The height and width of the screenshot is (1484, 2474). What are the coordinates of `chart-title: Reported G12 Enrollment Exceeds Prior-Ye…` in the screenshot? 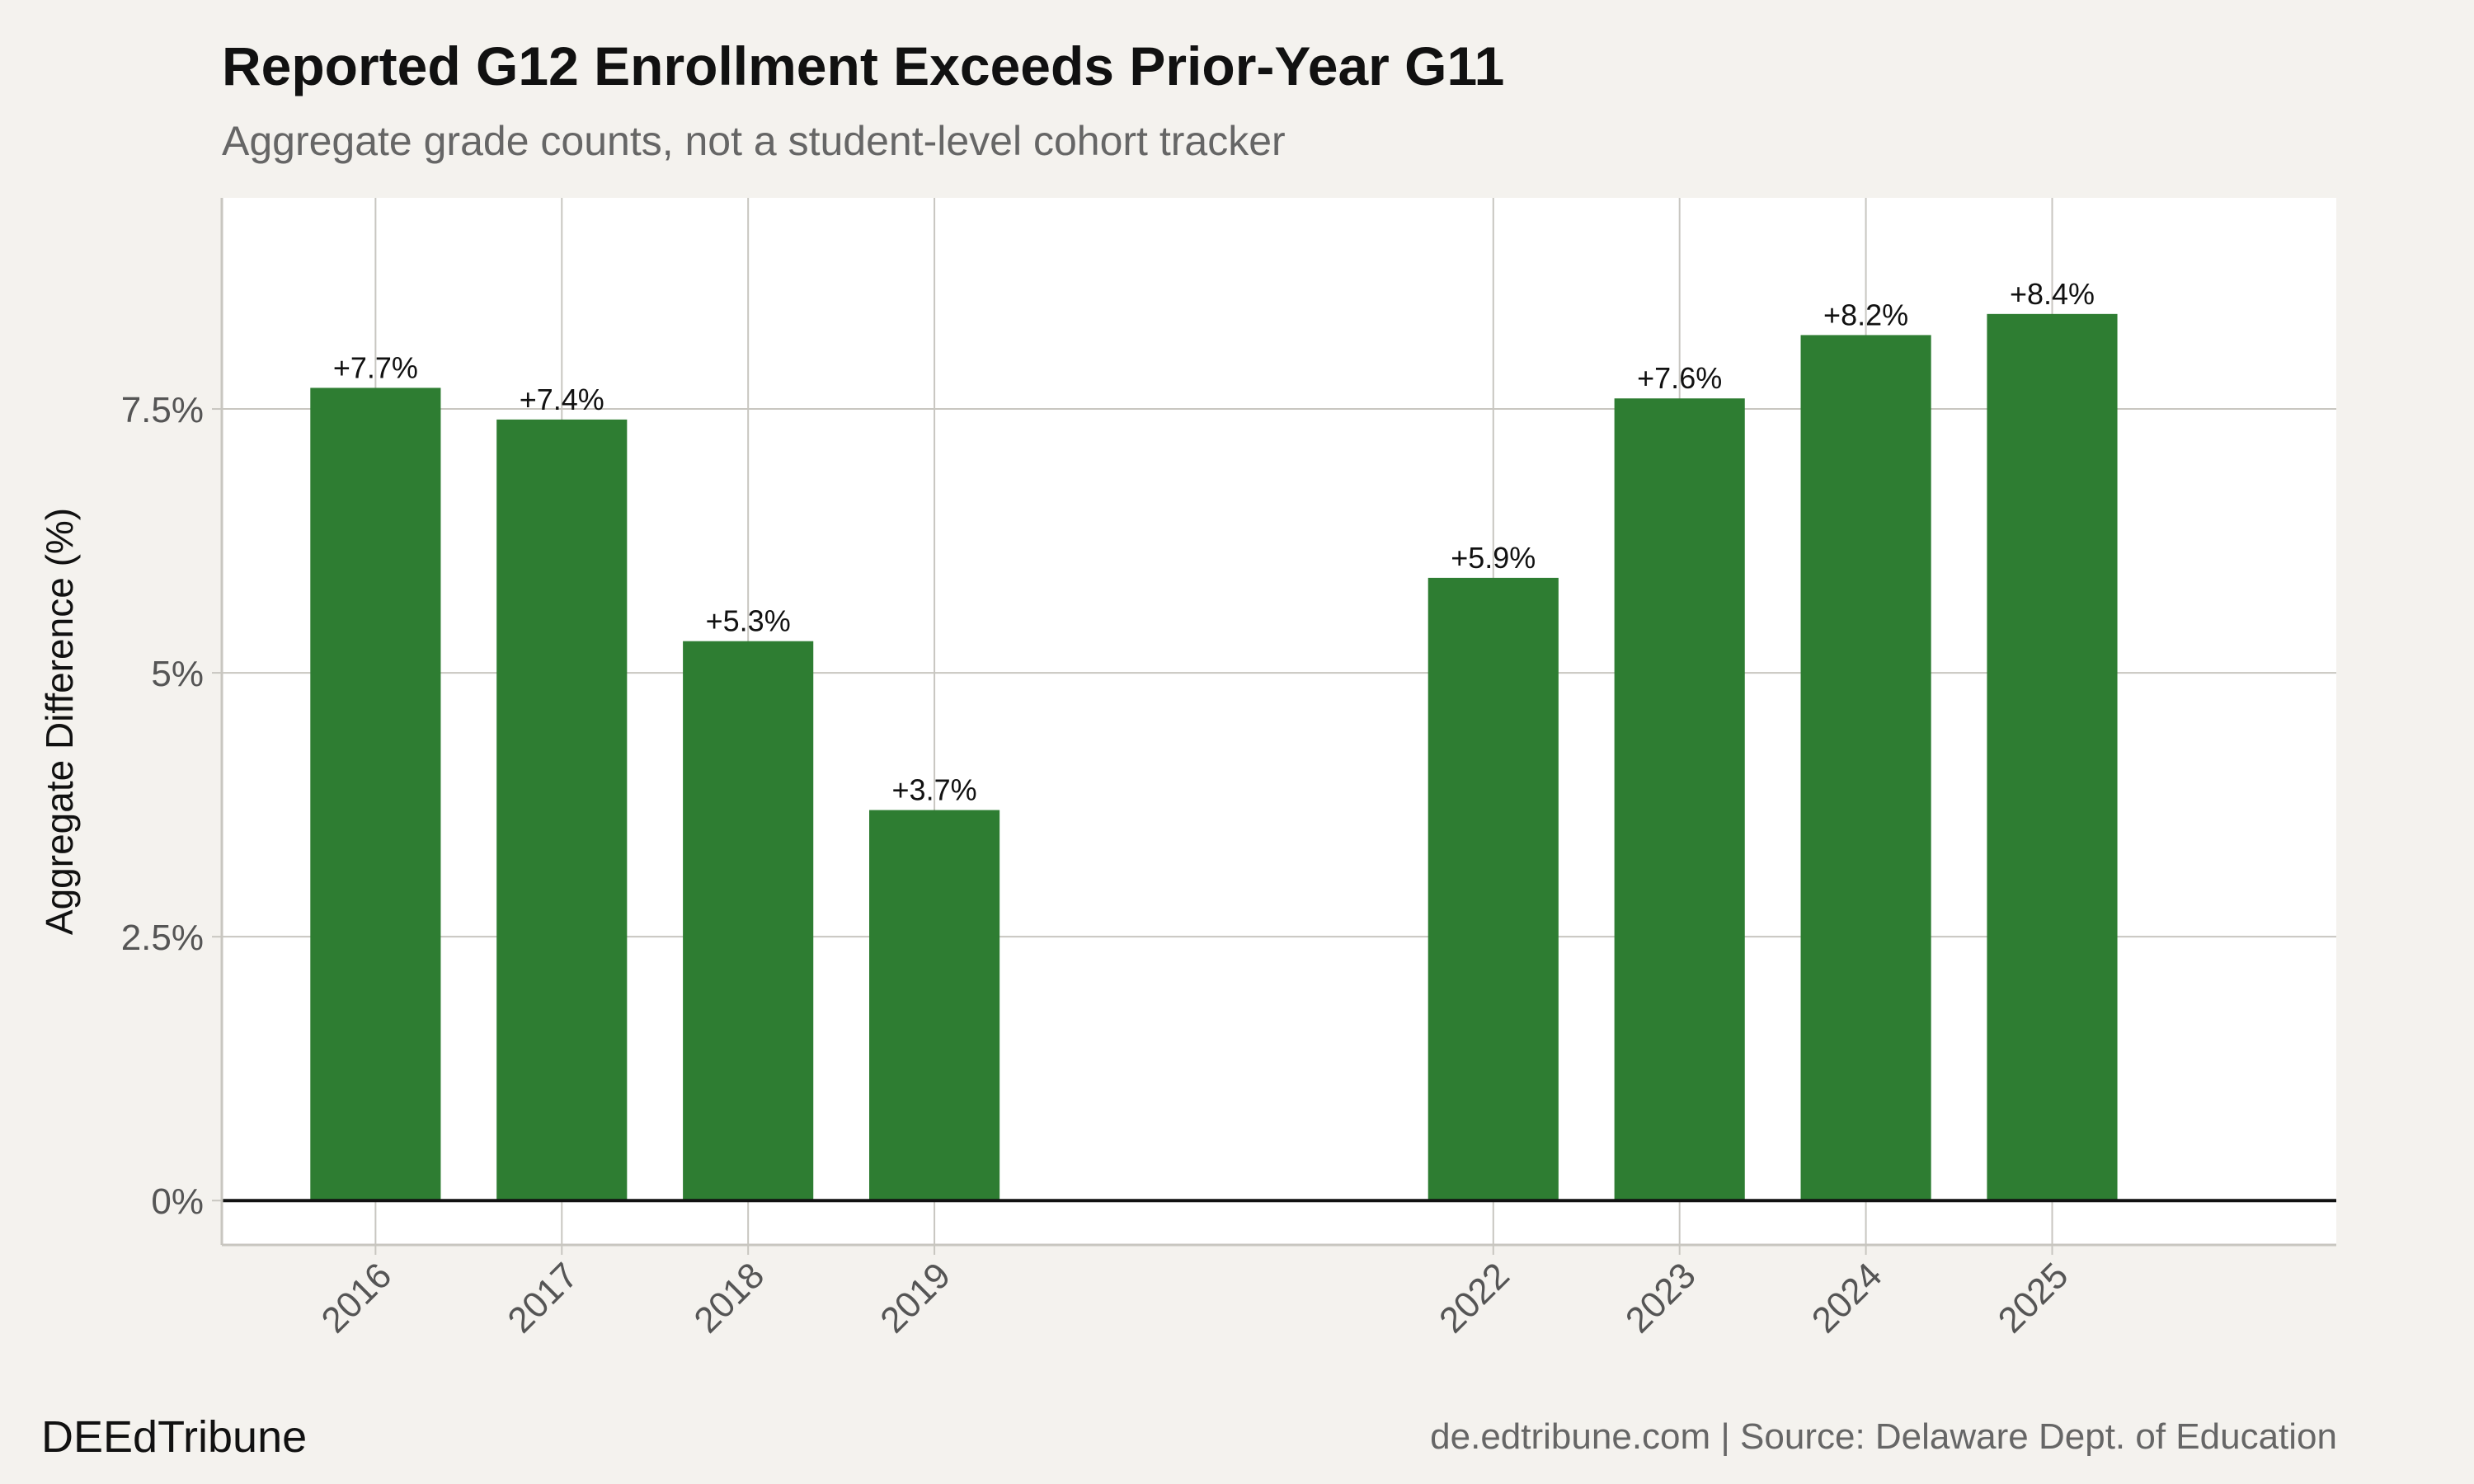 It's located at (863, 65).